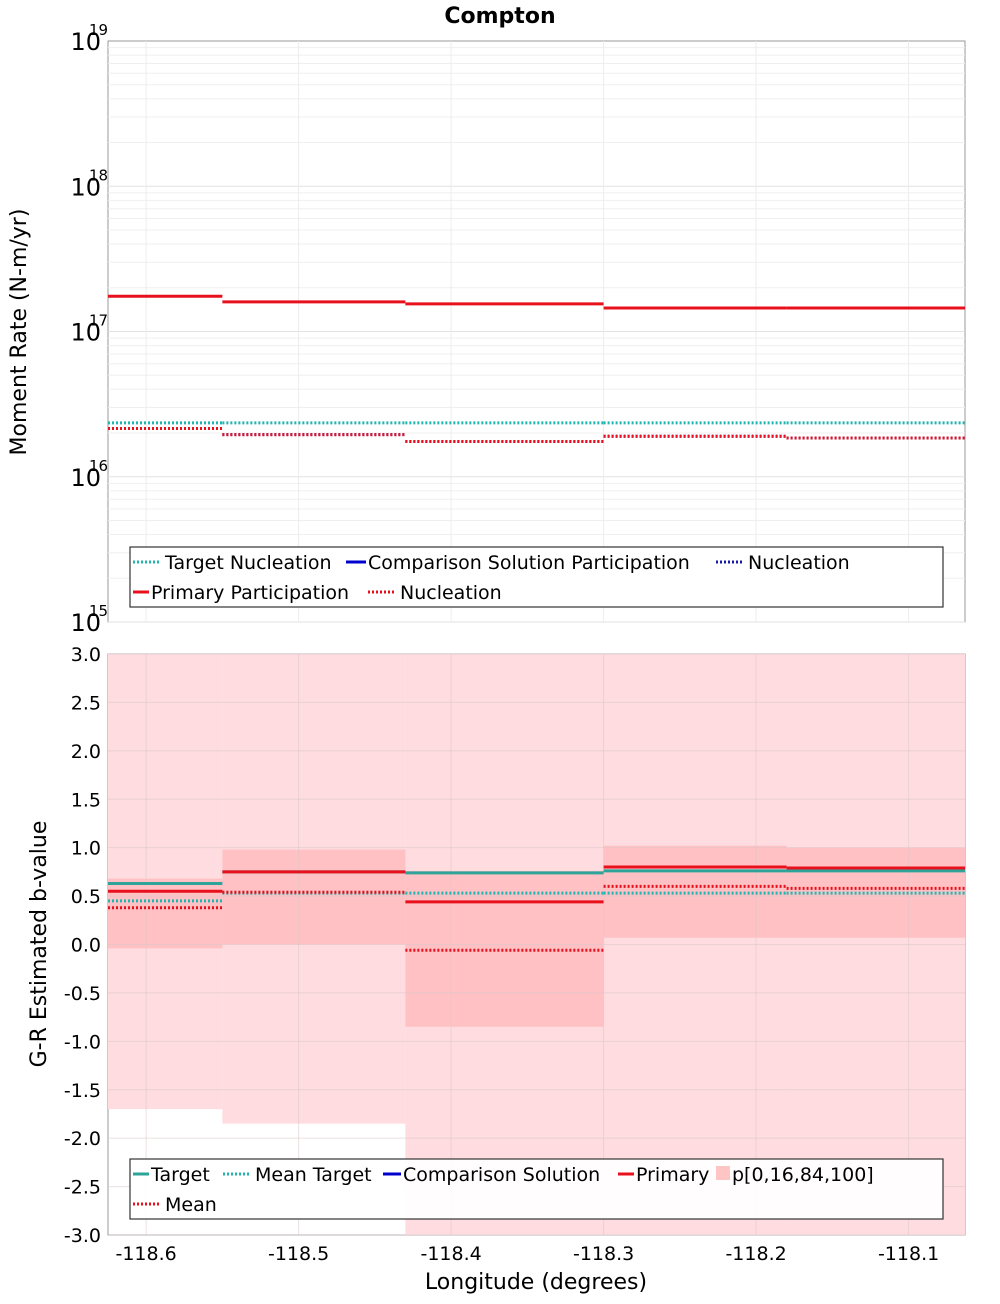  What do you see at coordinates (86, 752) in the screenshot?
I see `bottom-y-tick-label: 2.0` at bounding box center [86, 752].